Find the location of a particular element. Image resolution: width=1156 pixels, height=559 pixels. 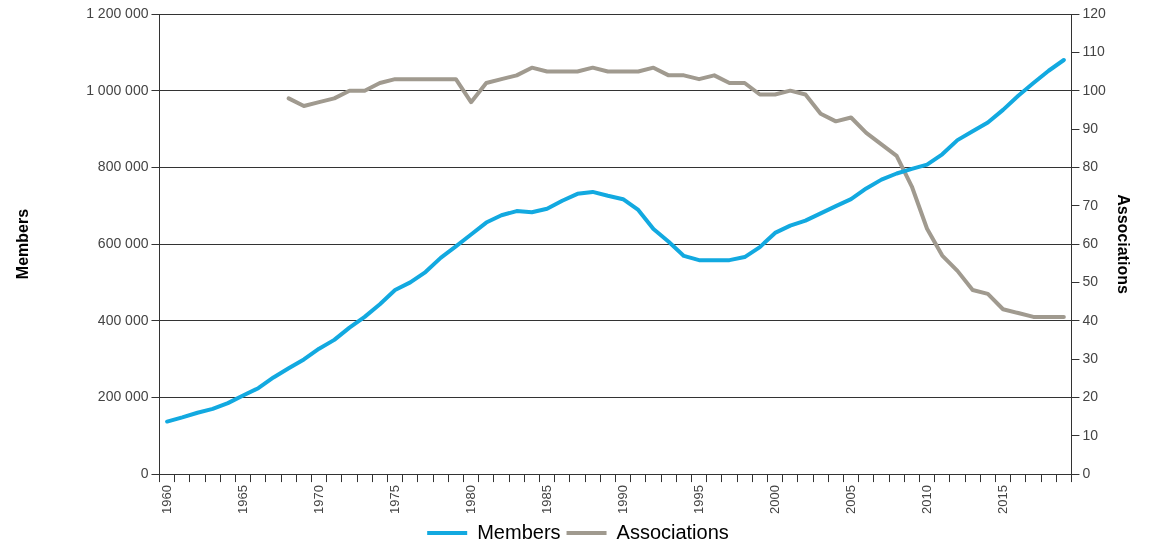

y2-tick-label: 80 is located at coordinates (1090, 166).